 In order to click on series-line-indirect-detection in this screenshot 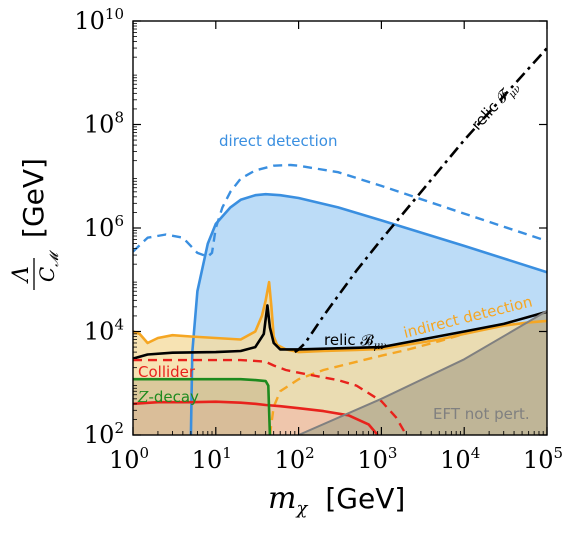, I will do `click(340, 317)`.